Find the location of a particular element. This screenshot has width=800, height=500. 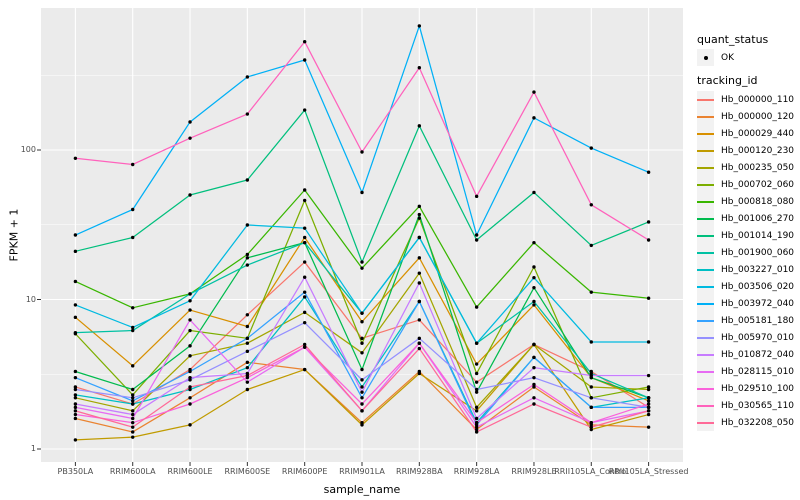

x-tick-label: RRII105LA_Stressed is located at coordinates (648, 471).